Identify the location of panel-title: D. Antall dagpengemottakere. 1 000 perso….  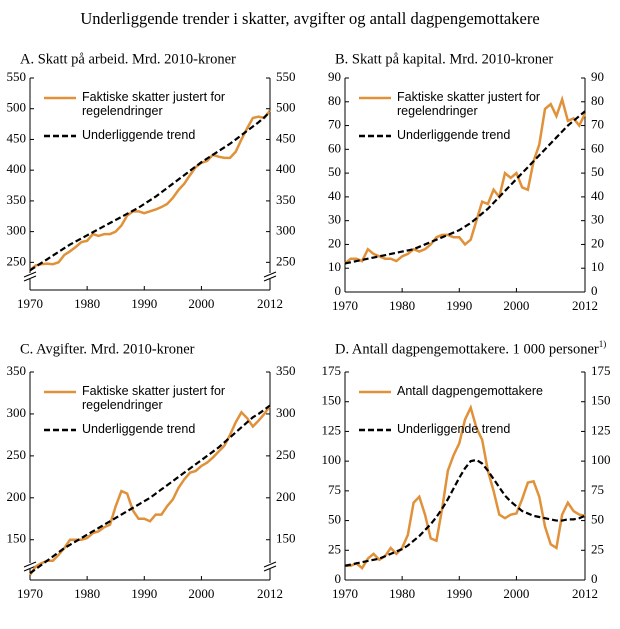
(470, 348).